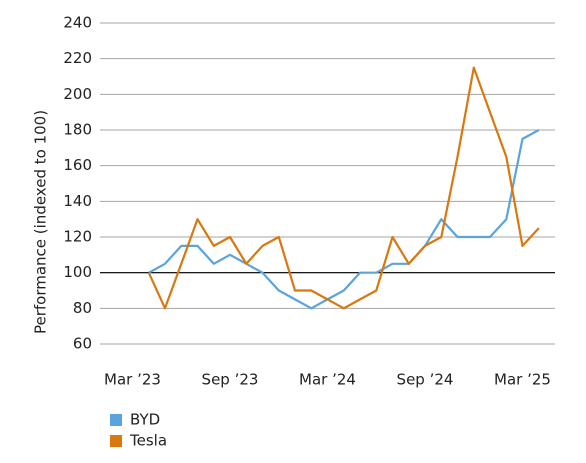 This screenshot has width=586, height=463. I want to click on y-tick-label: 60, so click(82, 344).